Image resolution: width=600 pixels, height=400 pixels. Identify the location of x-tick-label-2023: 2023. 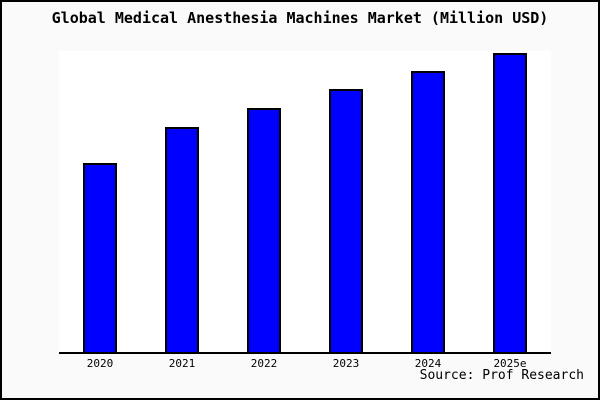
(346, 363).